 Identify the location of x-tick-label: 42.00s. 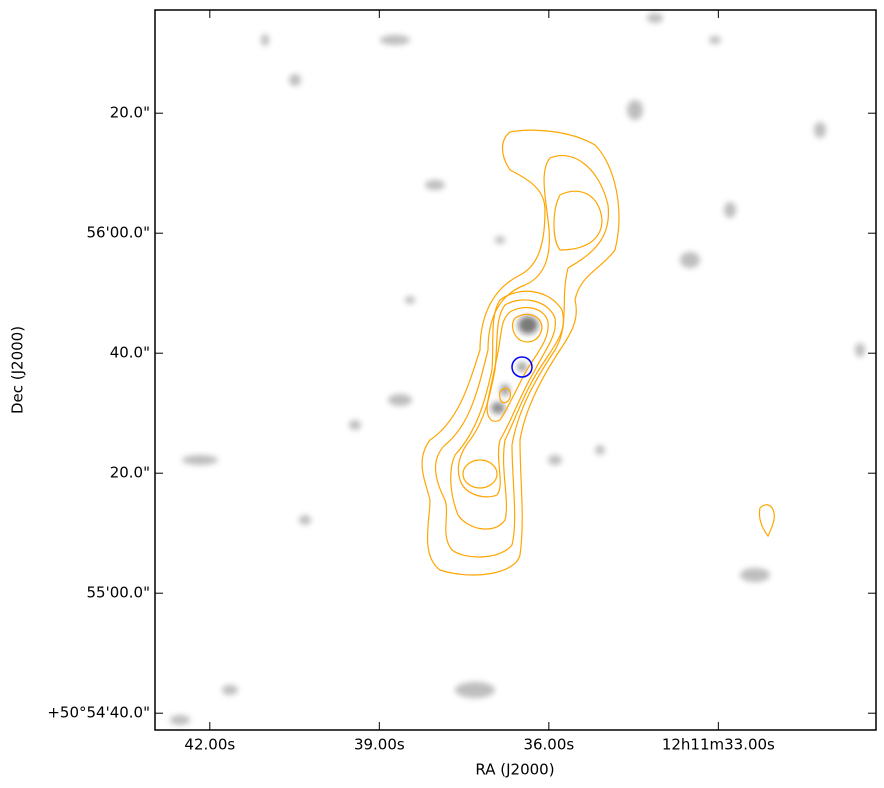
(209, 745).